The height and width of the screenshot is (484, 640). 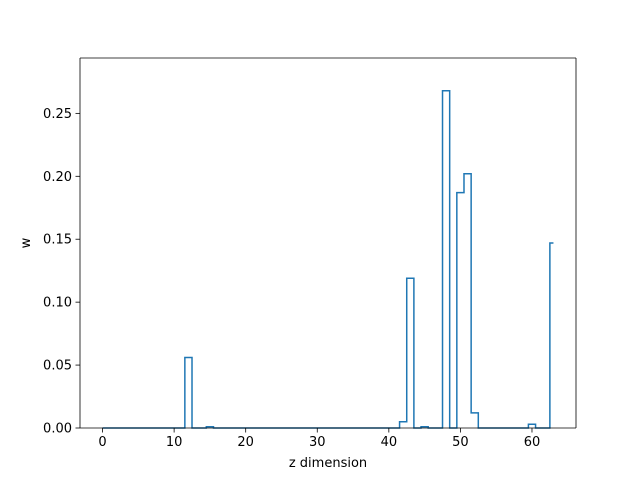 I want to click on x-axis-label: z dimension, so click(x=328, y=463).